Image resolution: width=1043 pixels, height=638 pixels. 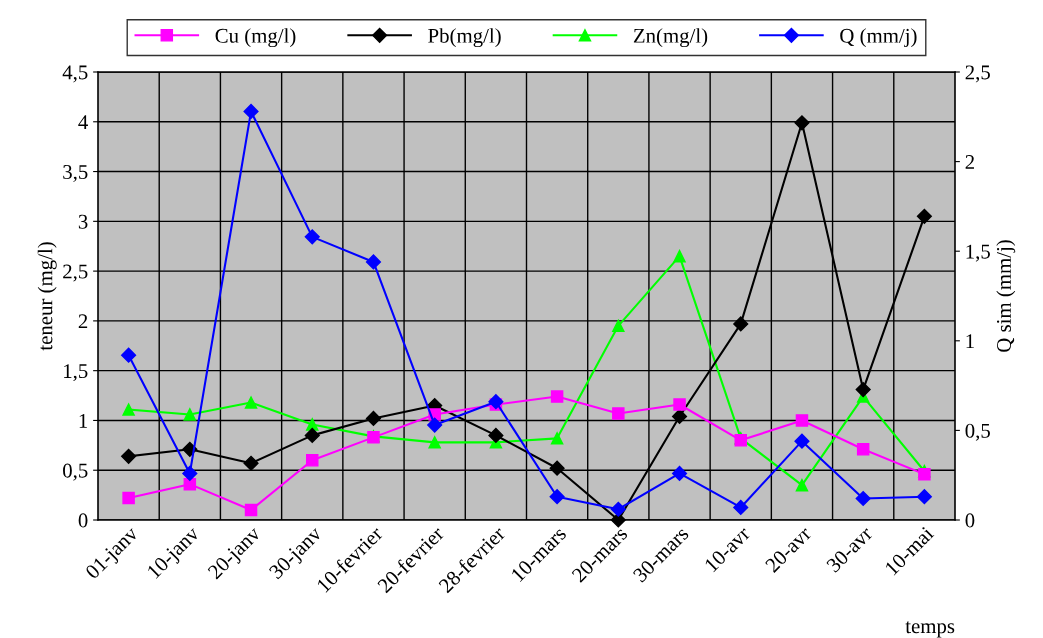 I want to click on y2-axis-title: Q sim (mm/j), so click(x=1006, y=296).